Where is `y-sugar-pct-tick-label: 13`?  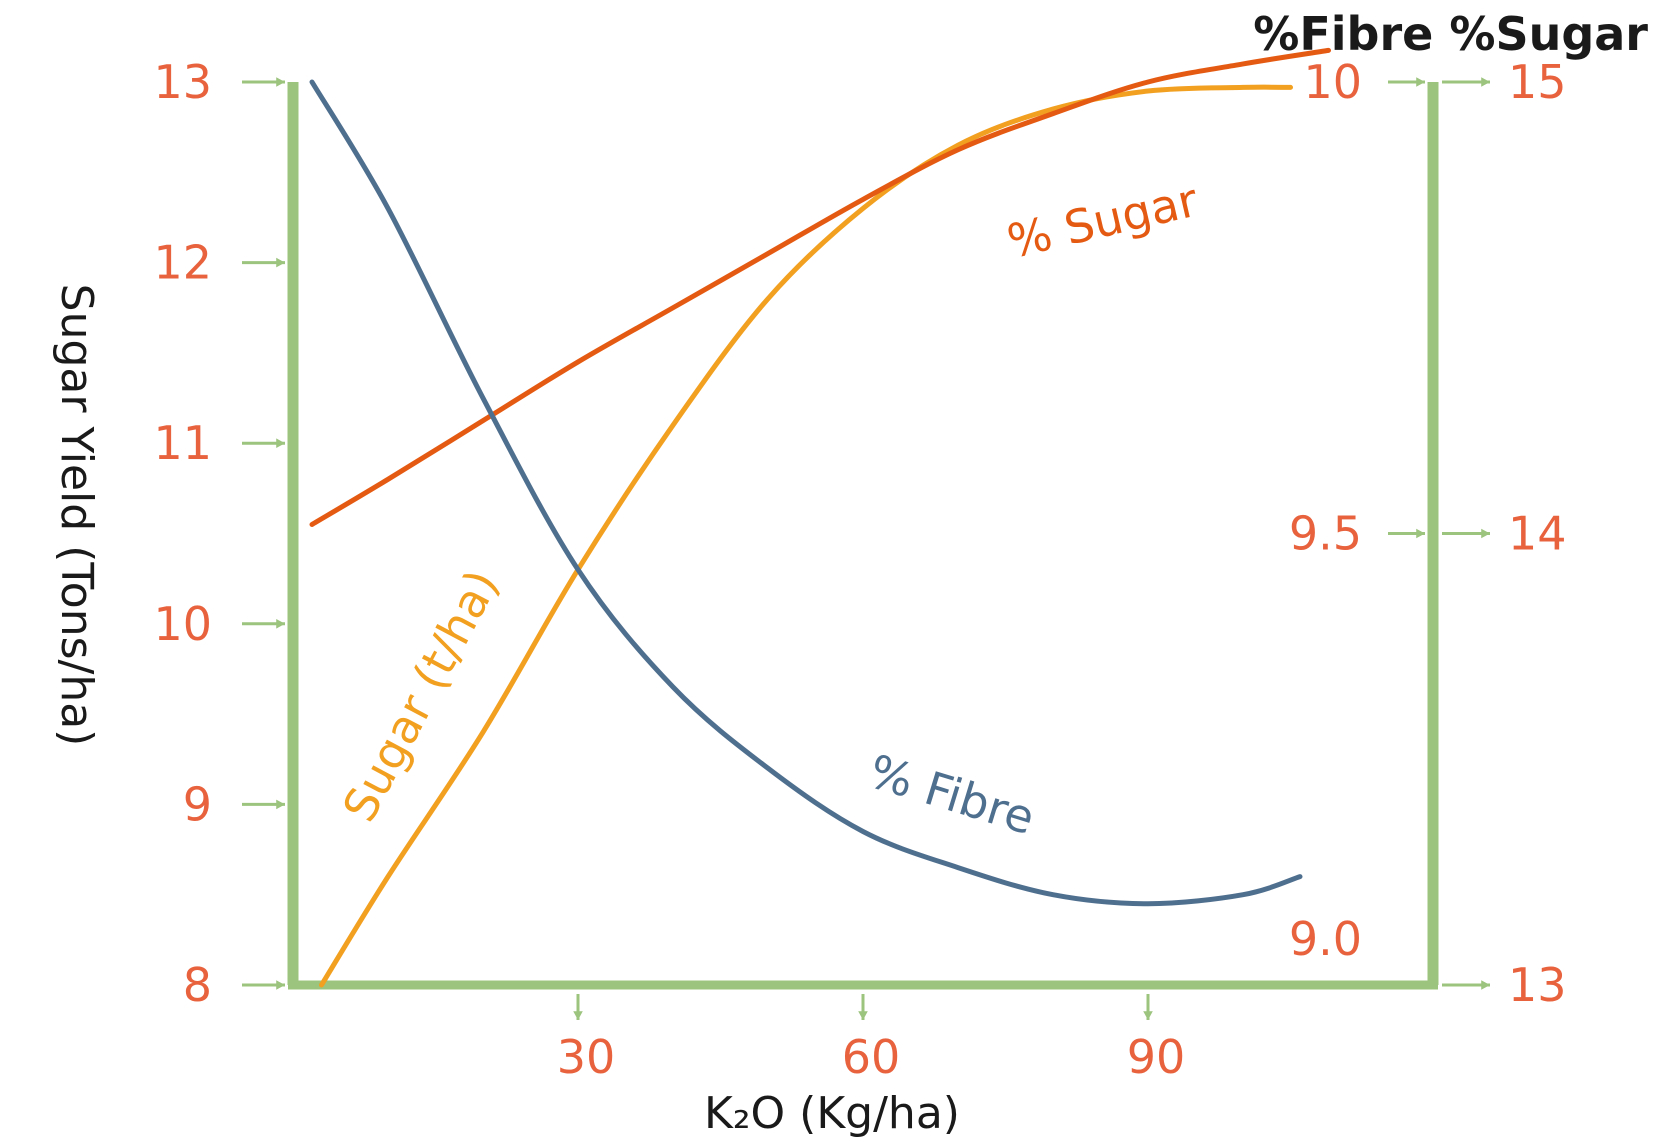 y-sugar-pct-tick-label: 13 is located at coordinates (1537, 985).